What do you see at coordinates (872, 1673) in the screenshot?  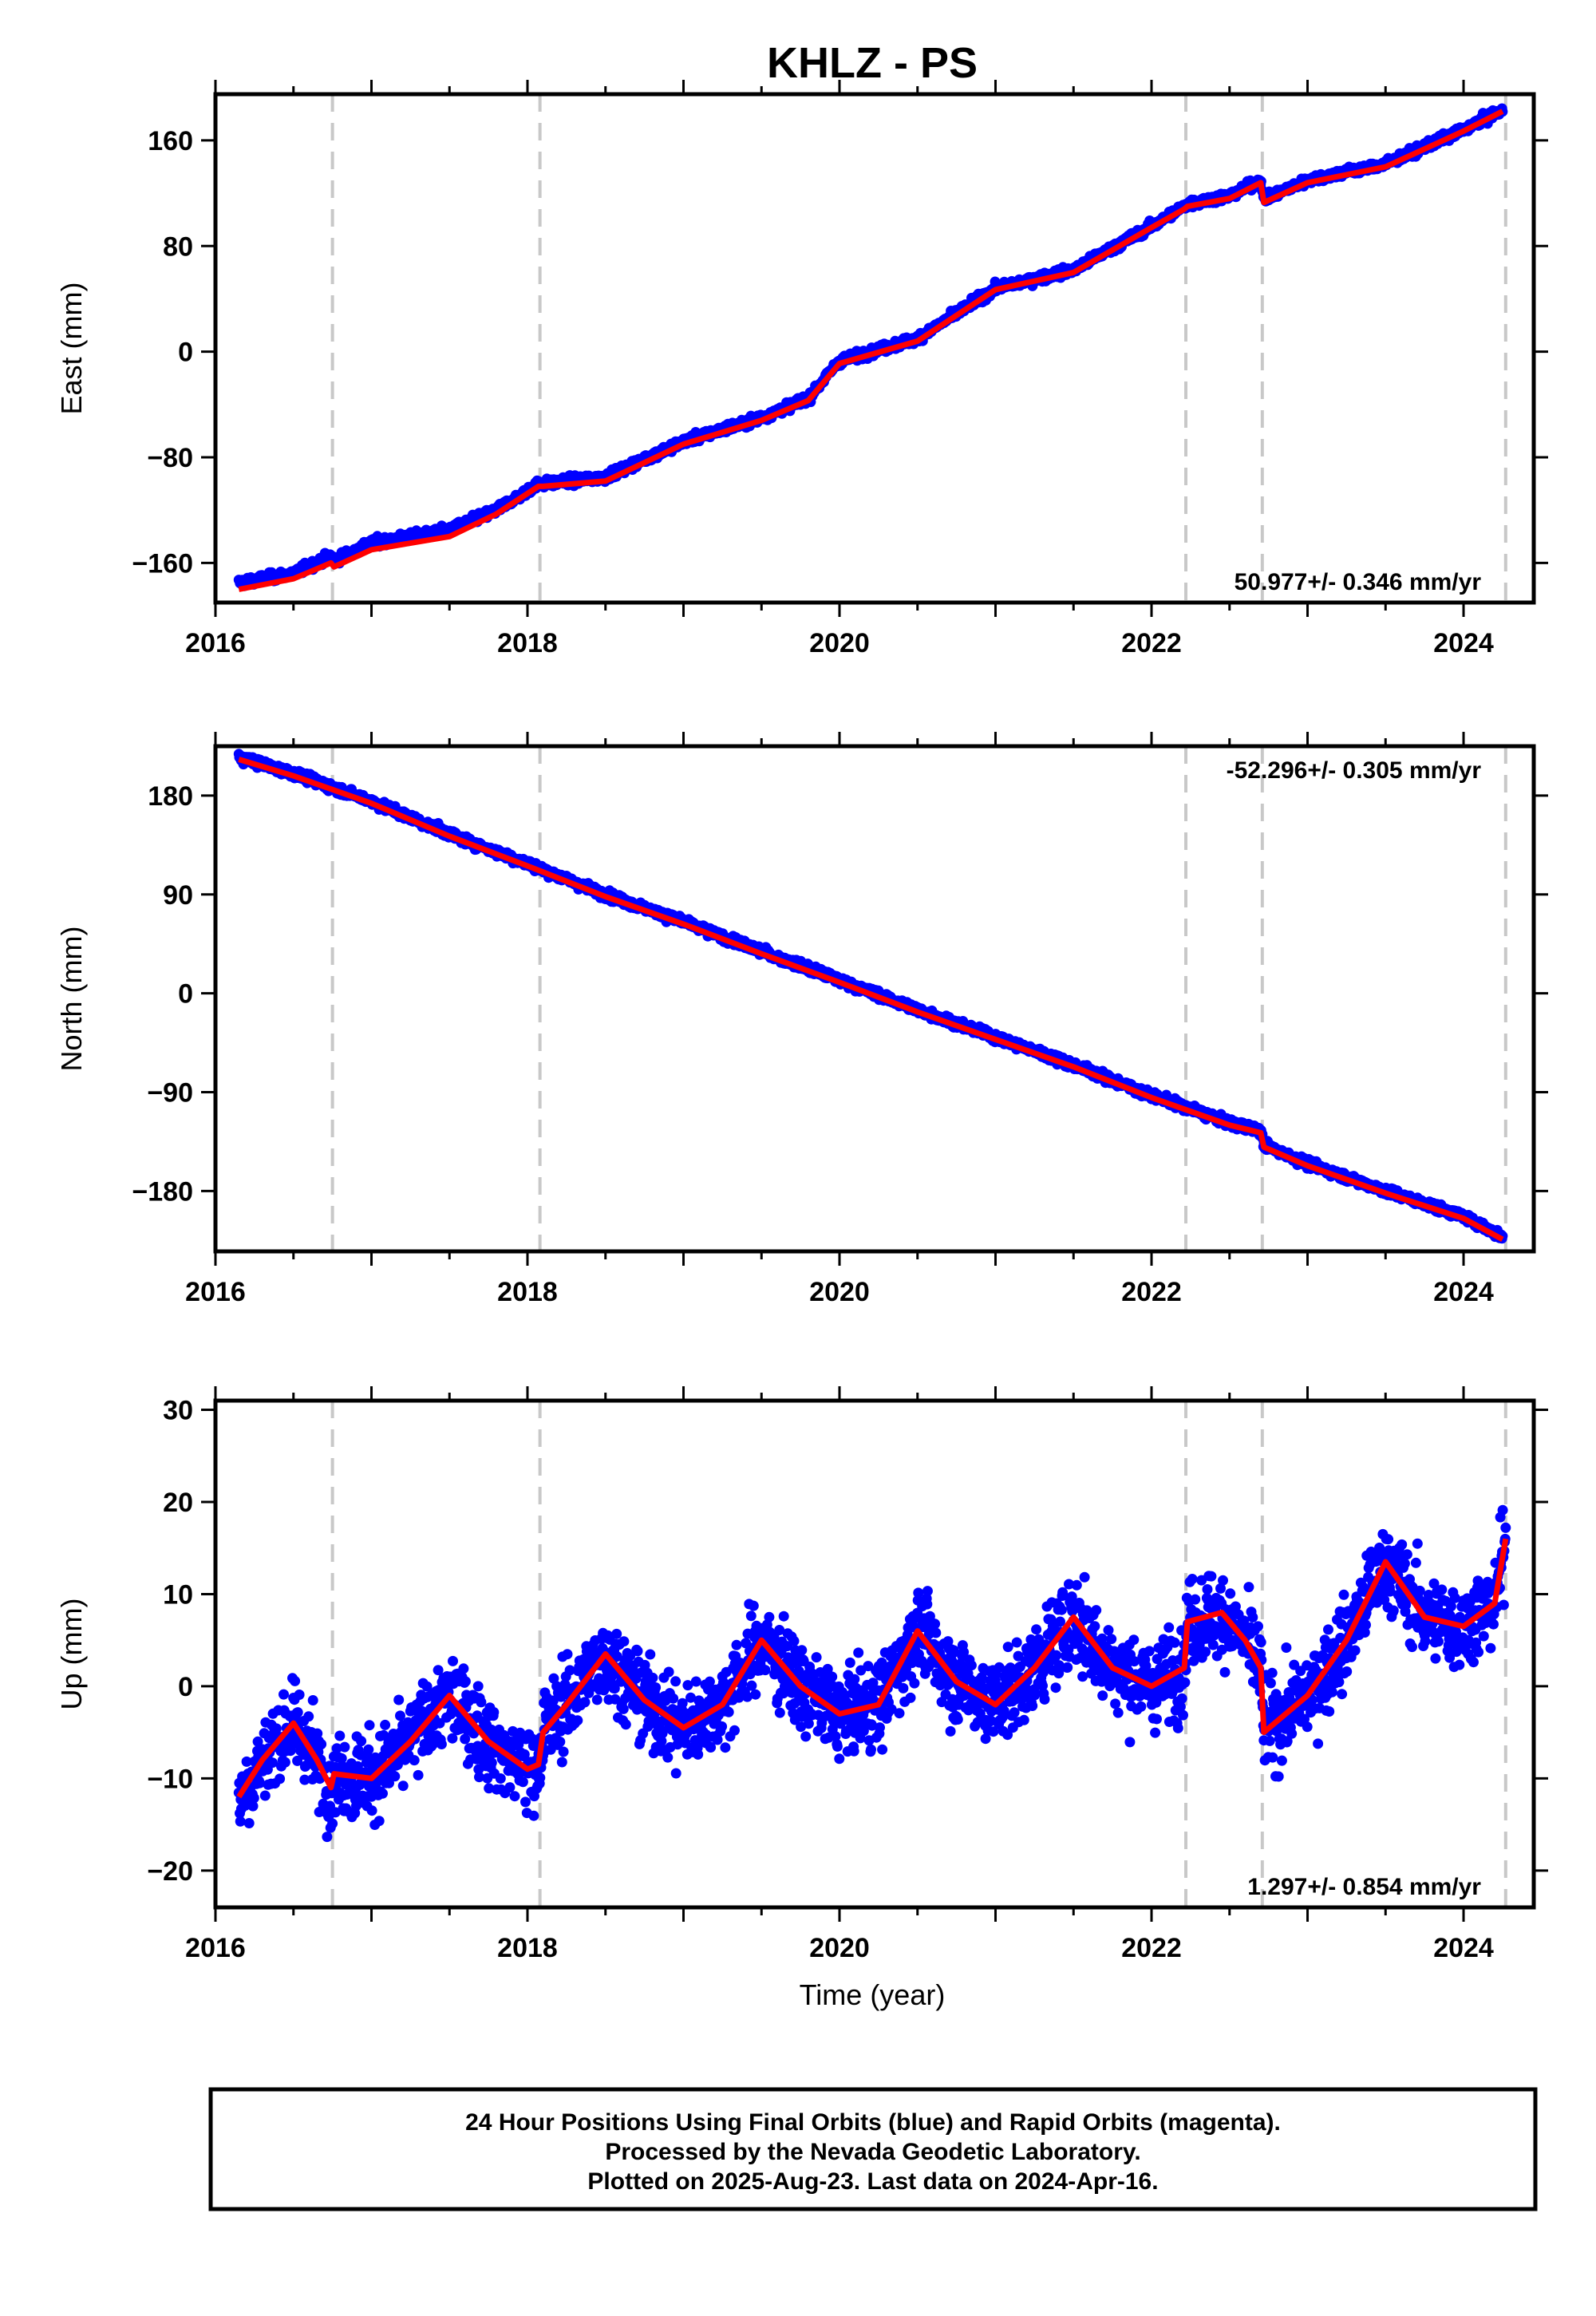 I see `final-orbit-points` at bounding box center [872, 1673].